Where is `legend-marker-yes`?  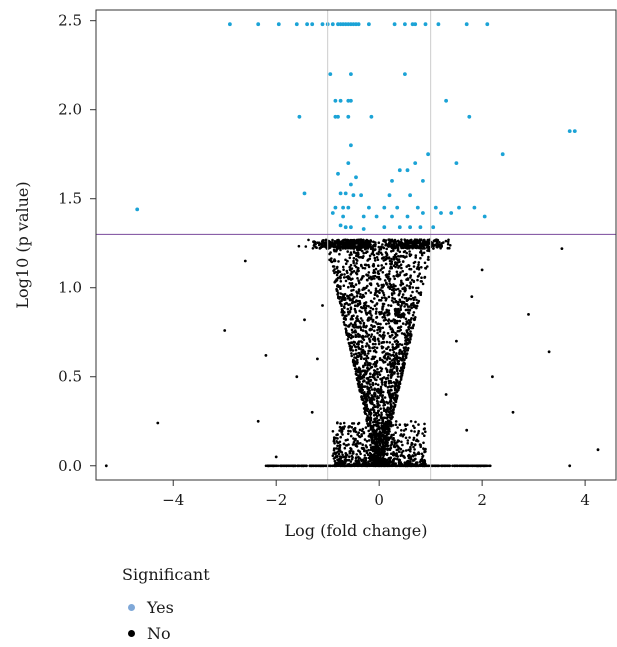 legend-marker-yes is located at coordinates (131, 607).